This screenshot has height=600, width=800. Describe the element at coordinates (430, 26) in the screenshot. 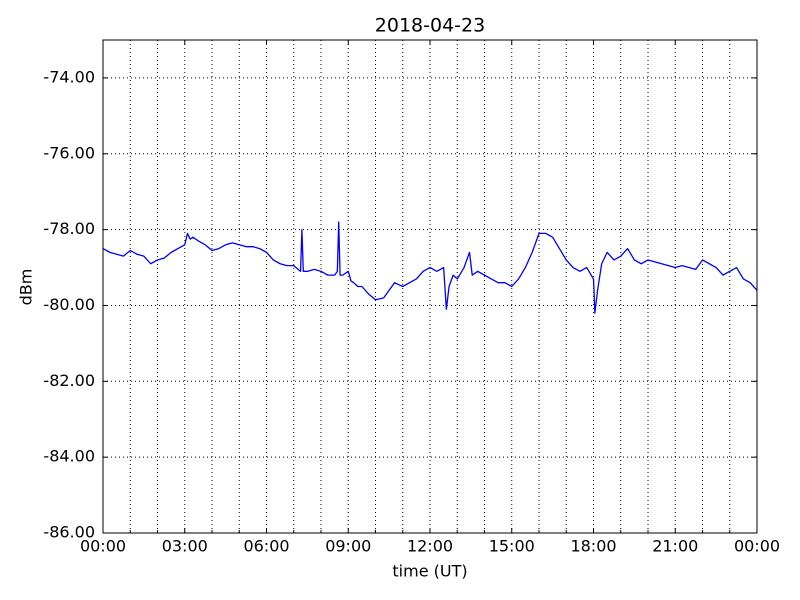

I see `chart-title: 2018-04-23` at that location.